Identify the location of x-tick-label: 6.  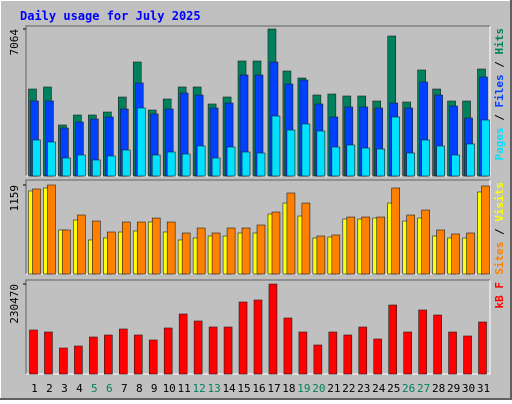
(109, 388).